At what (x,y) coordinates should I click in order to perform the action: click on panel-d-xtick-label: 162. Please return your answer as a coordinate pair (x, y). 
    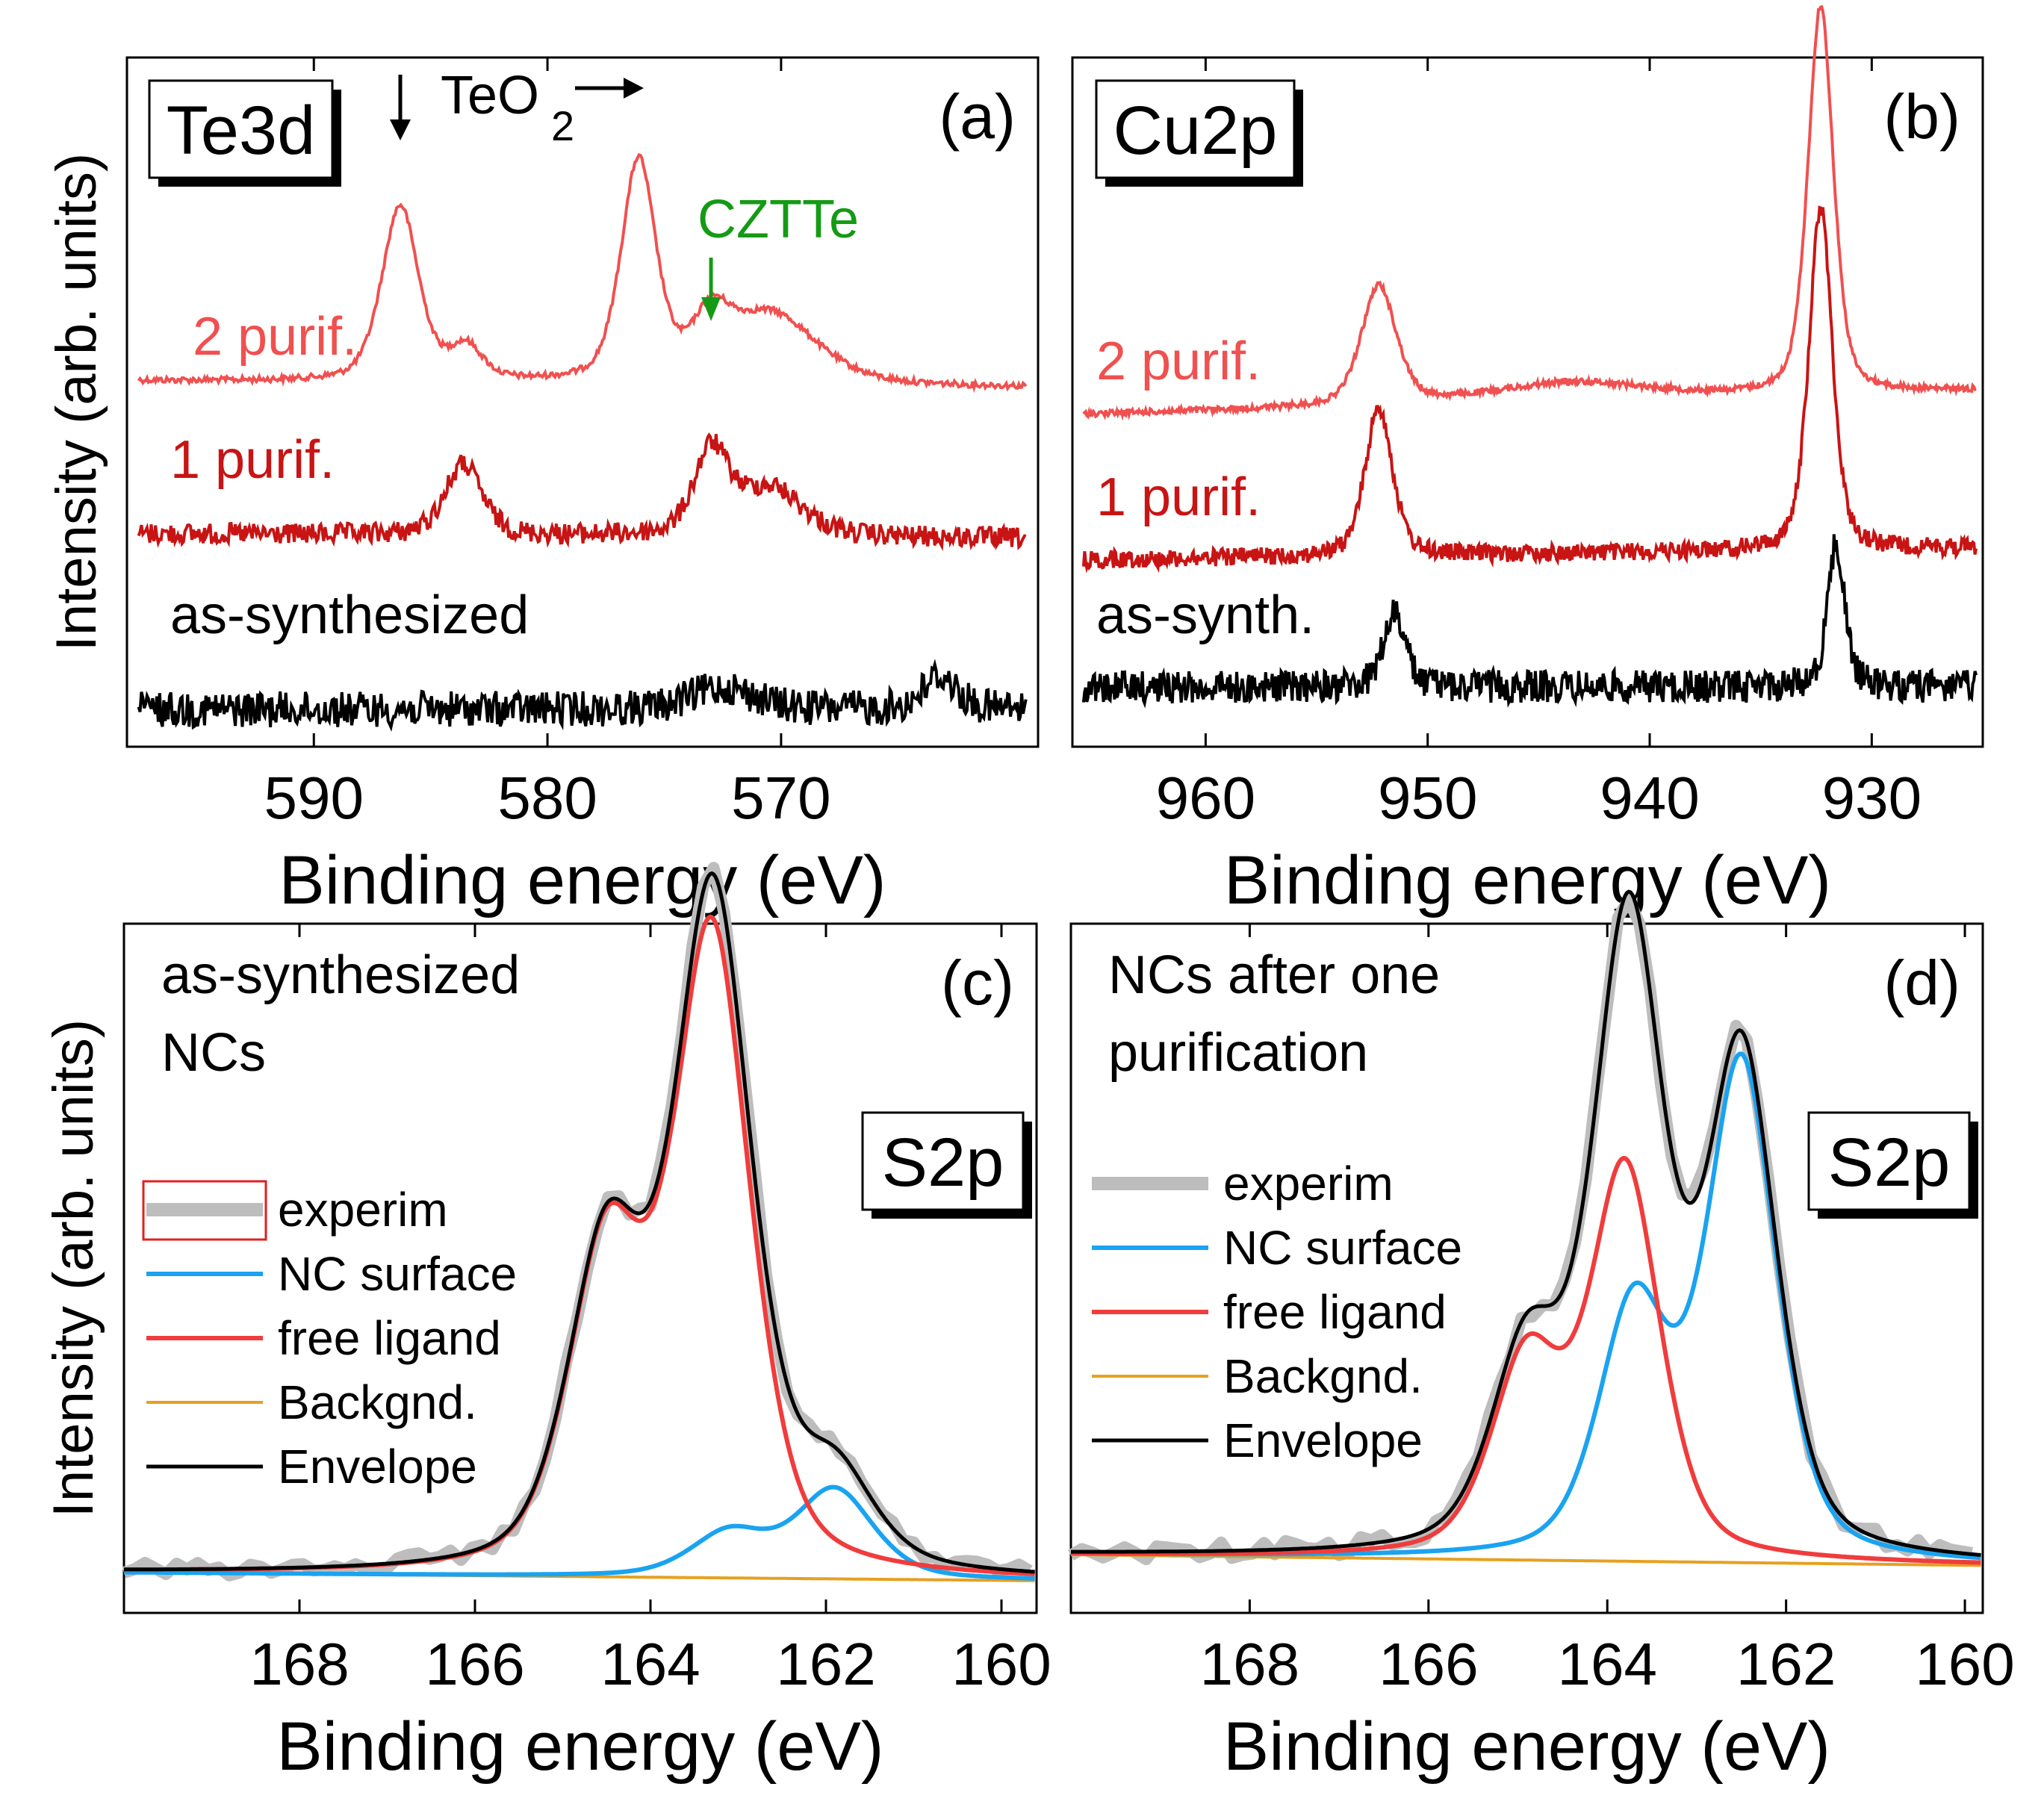
    Looking at the image, I should click on (1786, 1664).